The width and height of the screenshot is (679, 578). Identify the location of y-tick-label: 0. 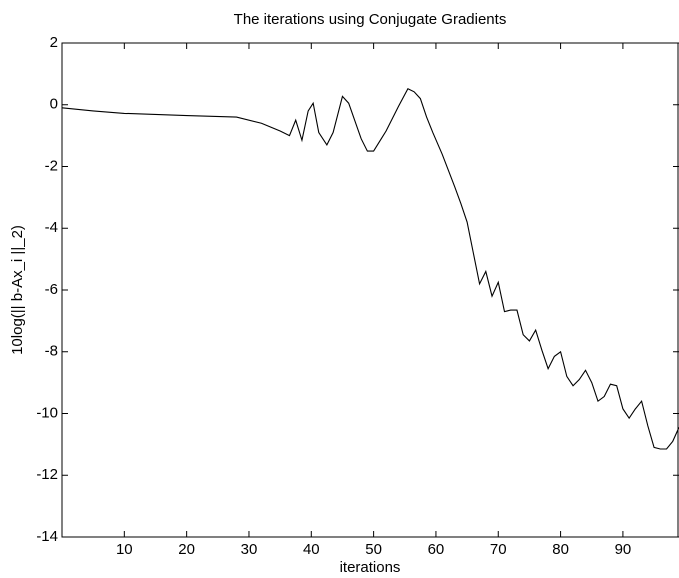
(54, 104).